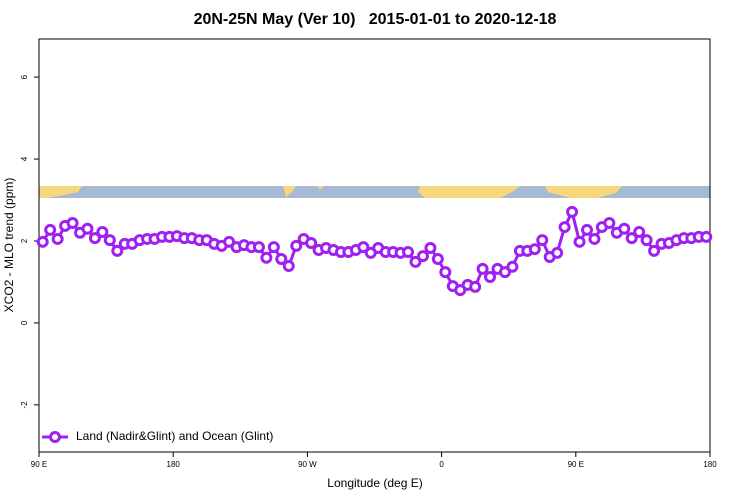  What do you see at coordinates (55, 437) in the screenshot?
I see `legend-marker` at bounding box center [55, 437].